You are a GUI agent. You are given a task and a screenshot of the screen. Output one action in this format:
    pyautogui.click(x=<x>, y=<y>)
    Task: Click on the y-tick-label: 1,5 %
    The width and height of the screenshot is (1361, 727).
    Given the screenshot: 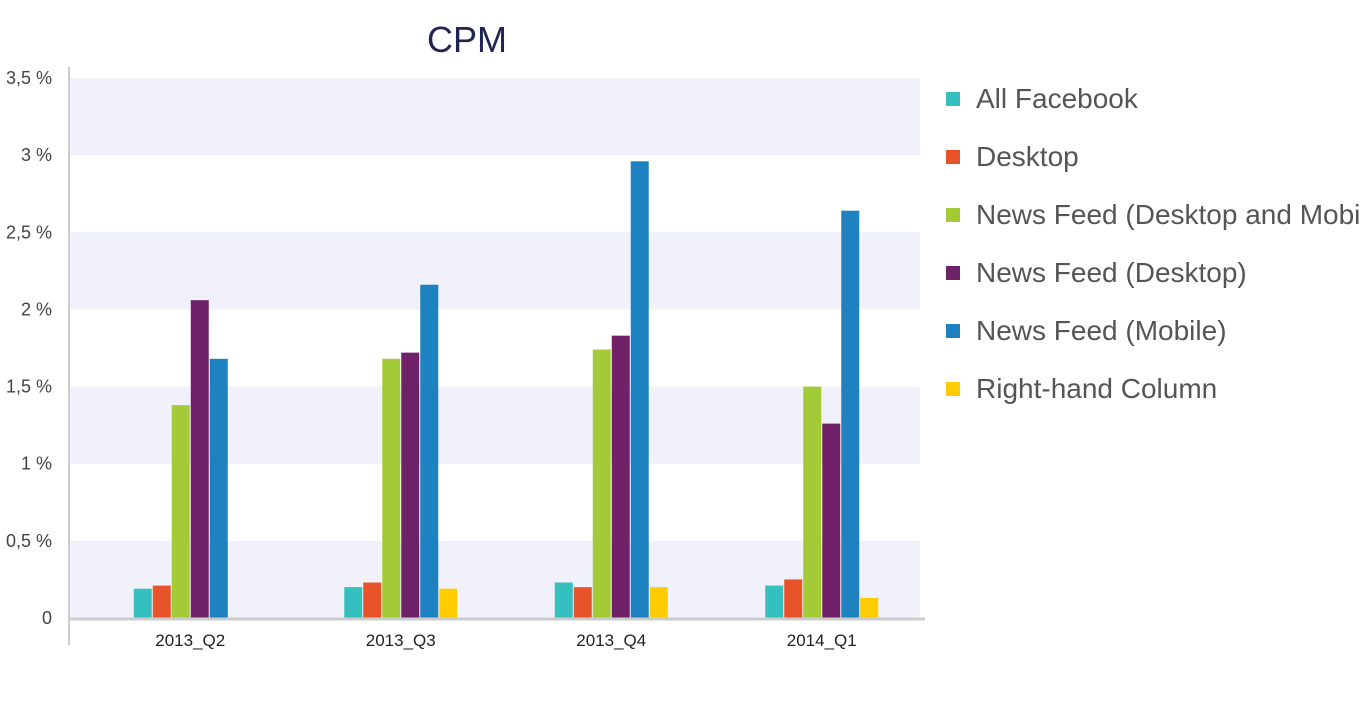 What is the action you would take?
    pyautogui.click(x=29, y=387)
    